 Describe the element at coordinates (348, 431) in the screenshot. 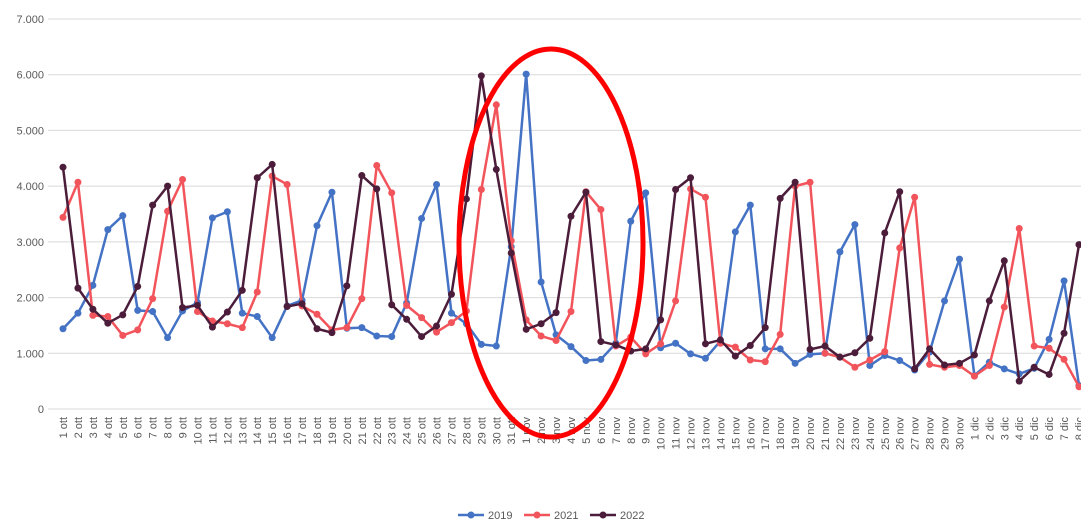

I see `x-tick-label: 20 ott` at that location.